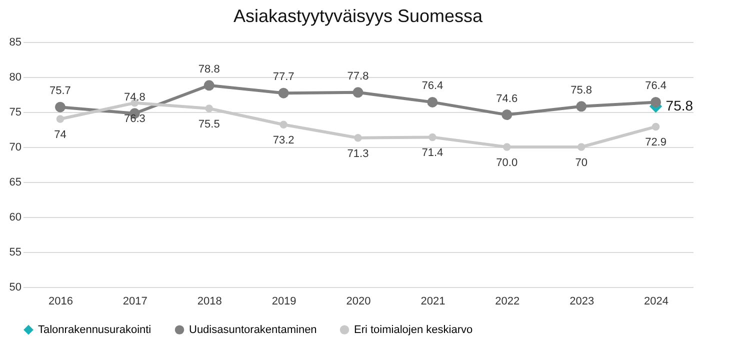 This screenshot has width=746, height=352. Describe the element at coordinates (507, 163) in the screenshot. I see `data-label: 70.0` at that location.